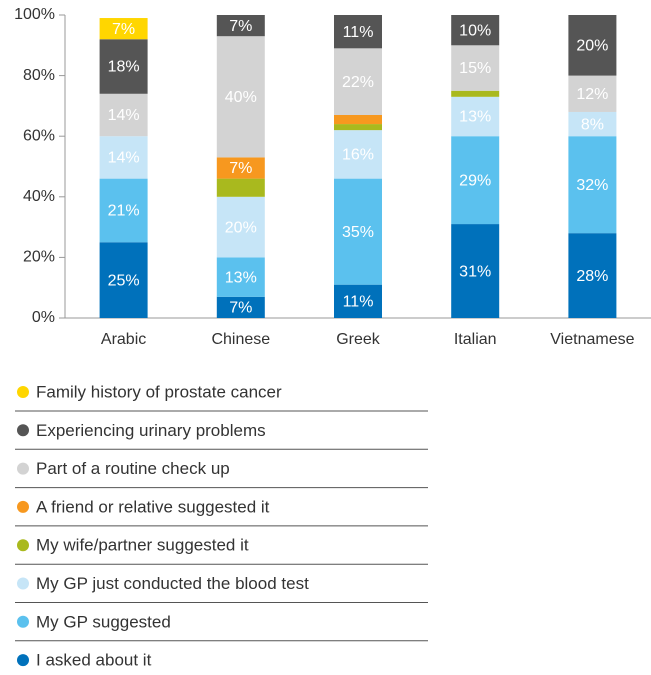 This screenshot has width=651, height=675. Describe the element at coordinates (43, 317) in the screenshot. I see `y-tick-label: 0%` at that location.